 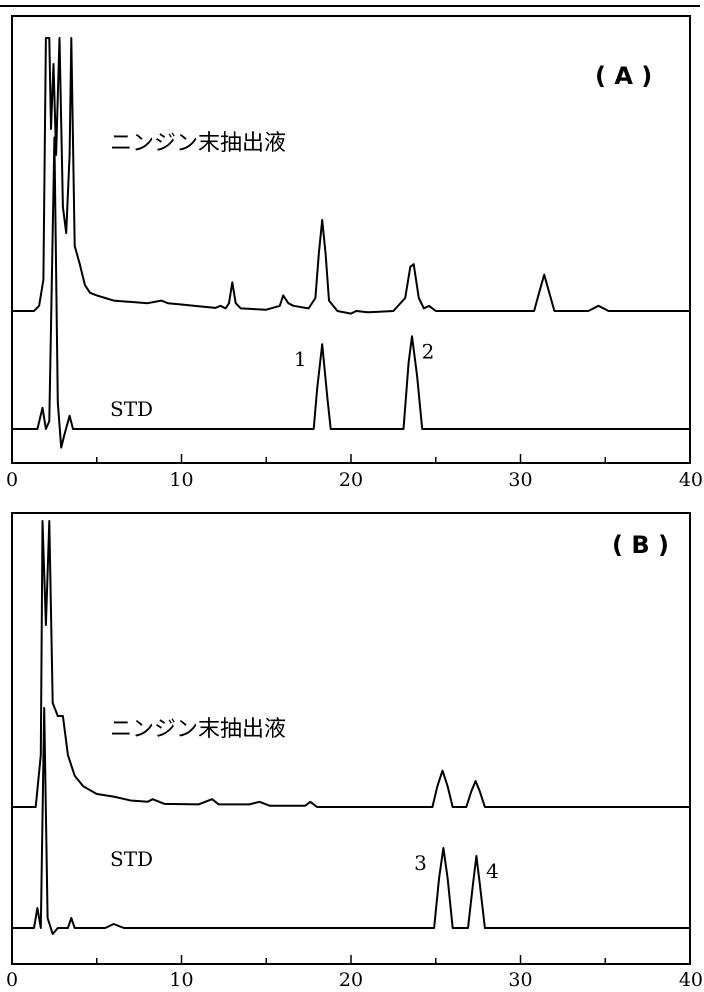 I want to click on panel-a-x-tick-label: 40, so click(x=691, y=480).